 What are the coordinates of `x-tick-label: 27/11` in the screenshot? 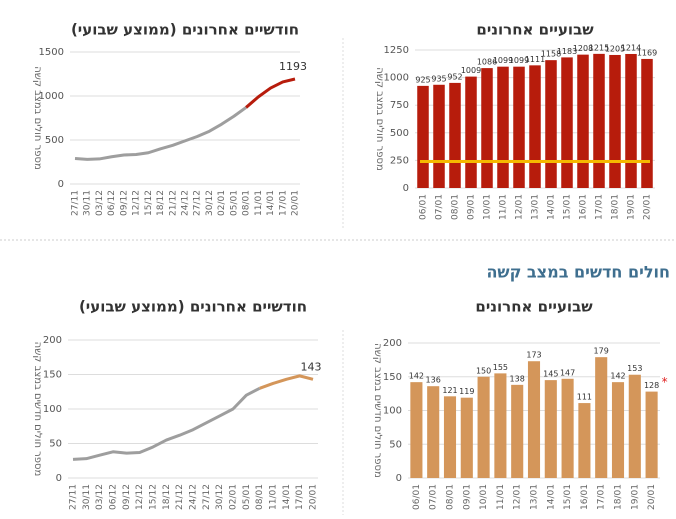 It's located at (74, 497).